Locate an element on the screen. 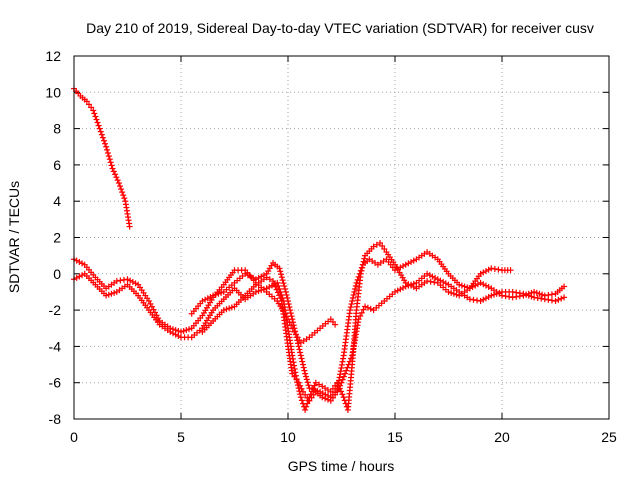 The width and height of the screenshot is (640, 480). x-tick-label: 5 is located at coordinates (181, 437).